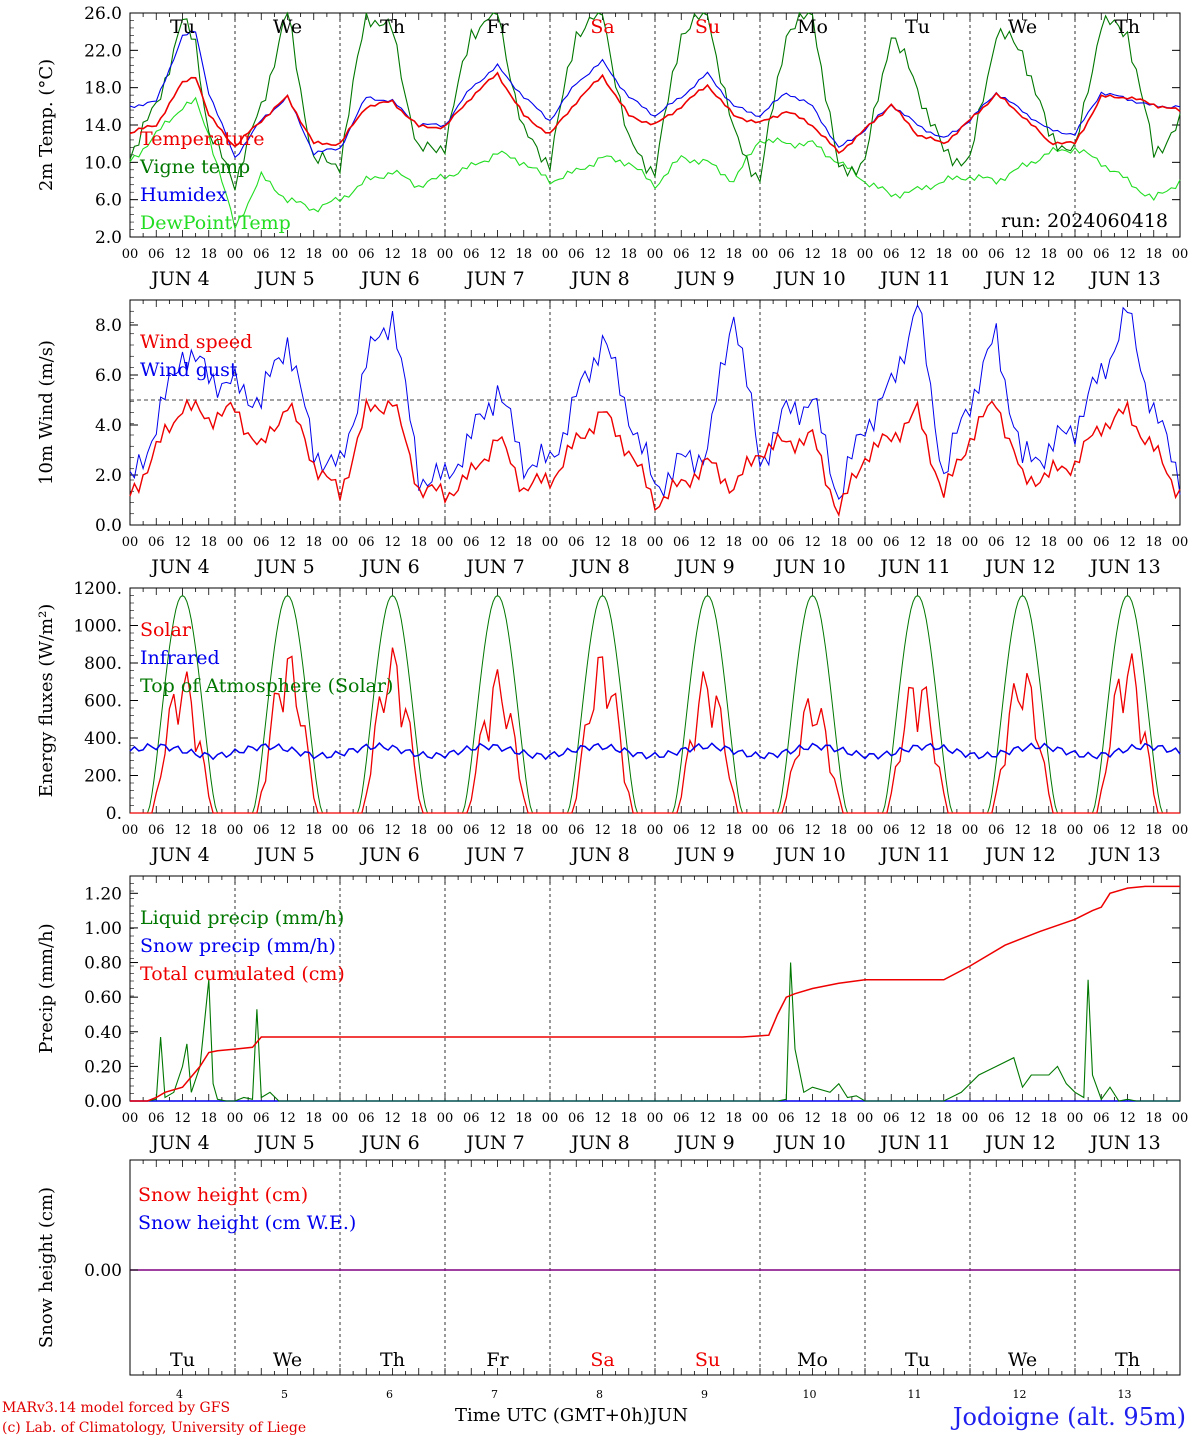 The image size is (1194, 1440). Describe the element at coordinates (707, 1360) in the screenshot. I see `weekday-label: Su` at that location.